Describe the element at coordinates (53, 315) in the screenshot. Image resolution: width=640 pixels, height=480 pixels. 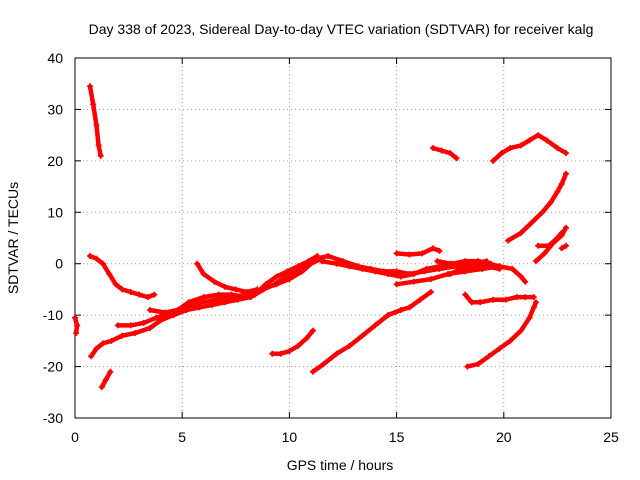
I see `y-tick-label: -10` at that location.